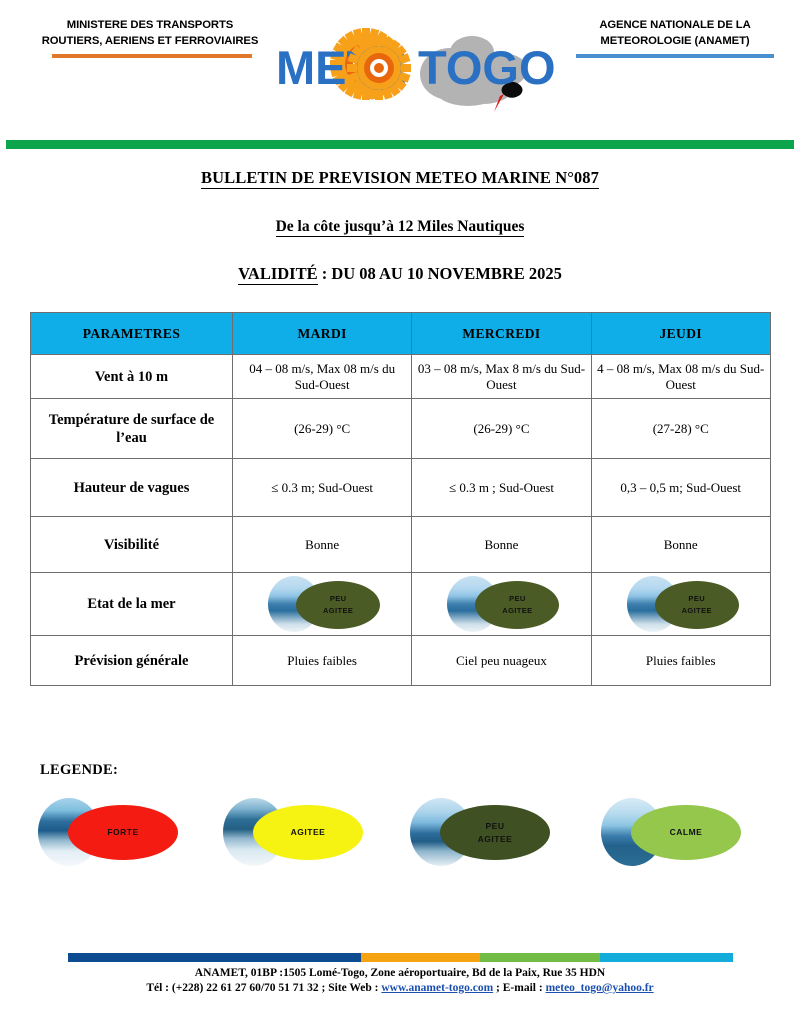 This screenshot has width=800, height=1035. I want to click on row-label-visibility: Visibilité, so click(131, 544).